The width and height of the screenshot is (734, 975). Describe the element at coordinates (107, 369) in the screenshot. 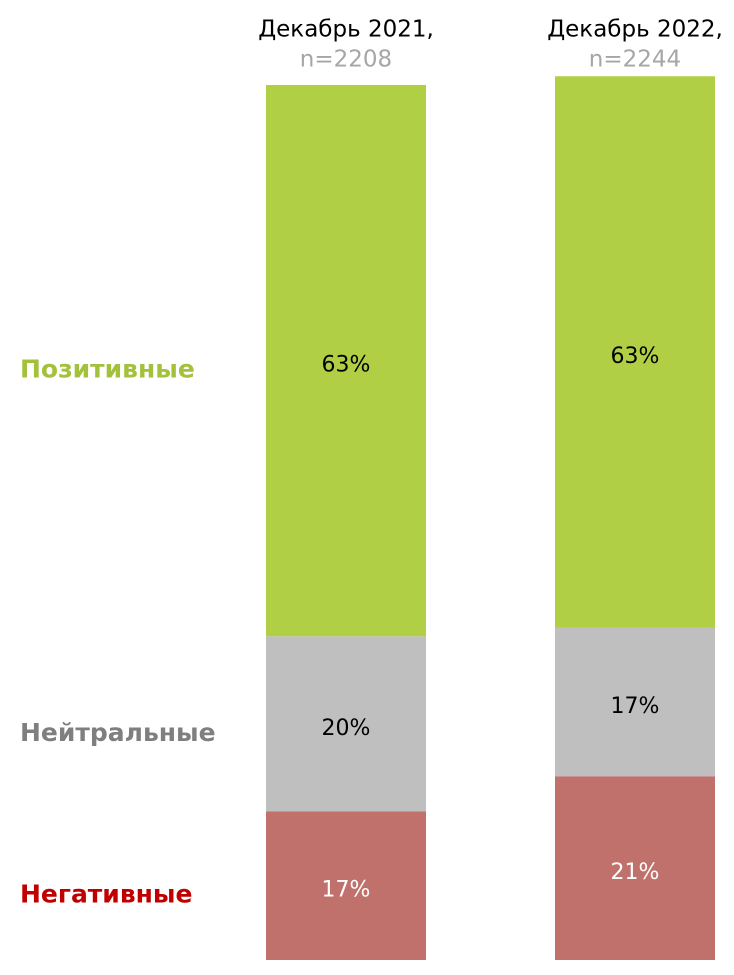

I see `legend-label: Позитивные` at that location.